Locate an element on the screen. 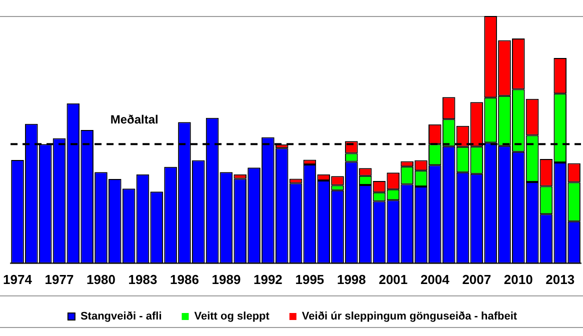 Image resolution: width=583 pixels, height=336 pixels. x-tick-label: 2007 is located at coordinates (477, 279).